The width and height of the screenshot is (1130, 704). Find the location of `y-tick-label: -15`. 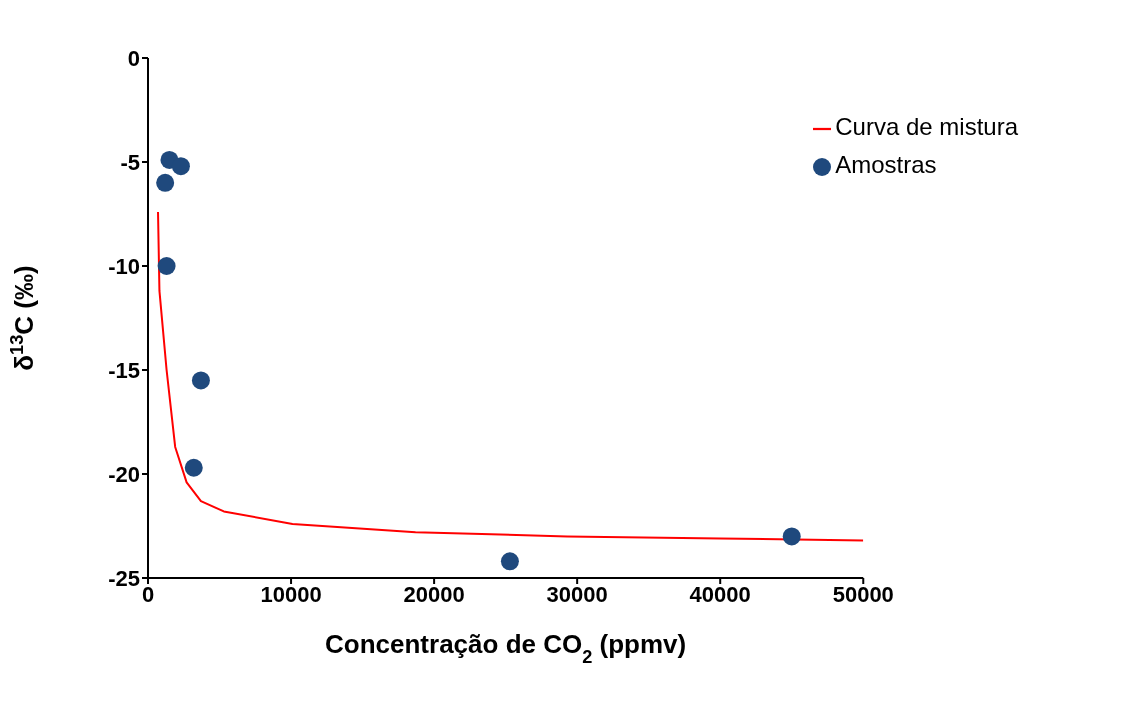

y-tick-label: -15 is located at coordinates (124, 370).